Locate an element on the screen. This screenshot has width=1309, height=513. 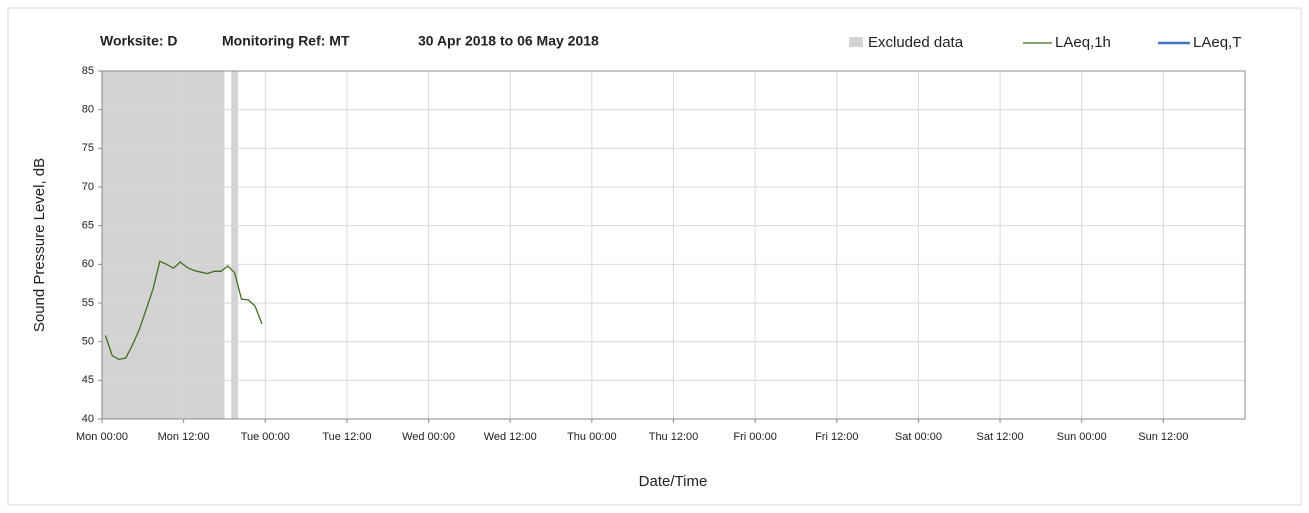
title-worksite: Worksite: D is located at coordinates (139, 41).